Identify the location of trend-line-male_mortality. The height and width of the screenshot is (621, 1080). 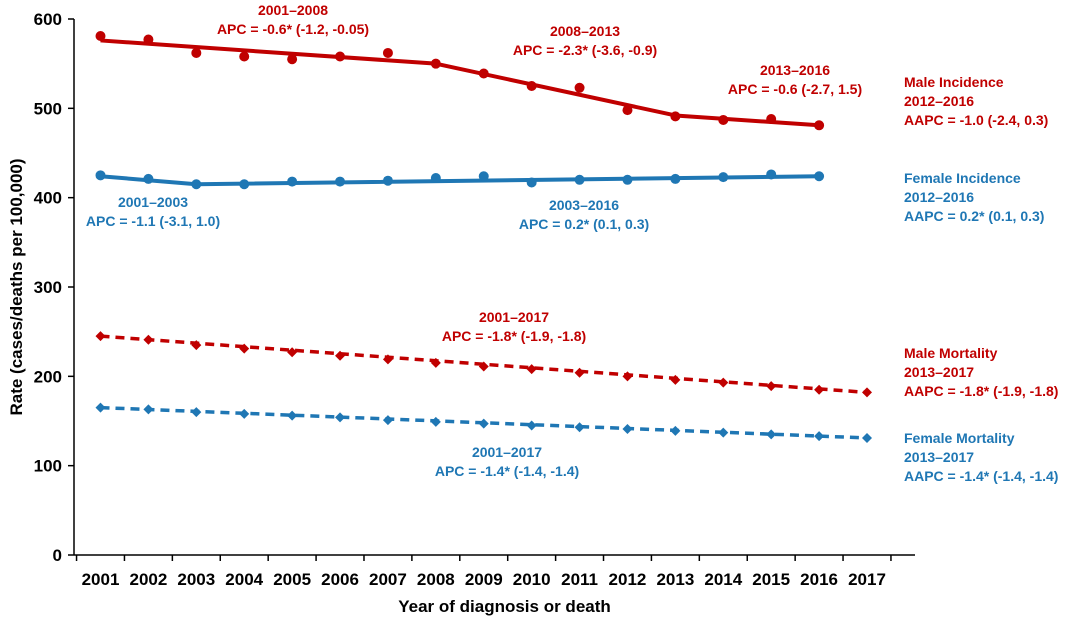
(484, 364).